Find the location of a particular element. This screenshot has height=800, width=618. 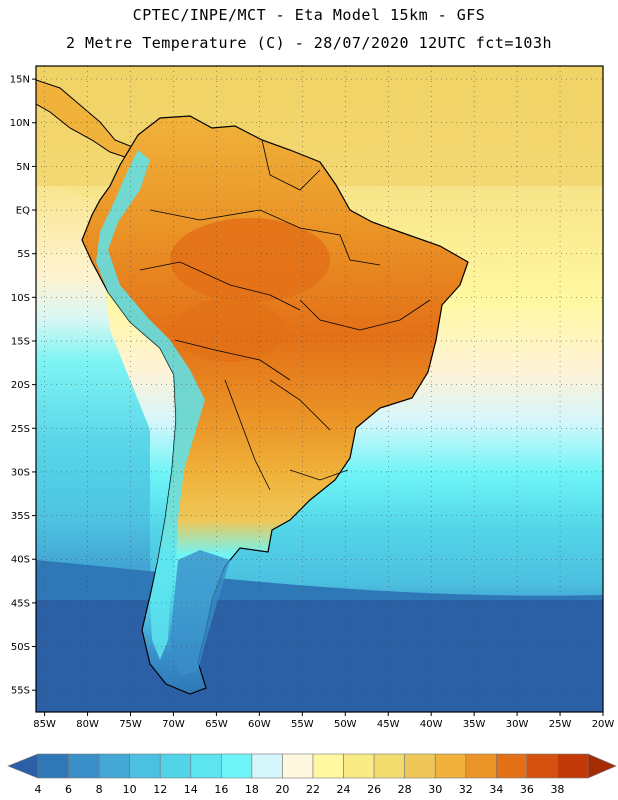

lat-label: EQ is located at coordinates (23, 211).